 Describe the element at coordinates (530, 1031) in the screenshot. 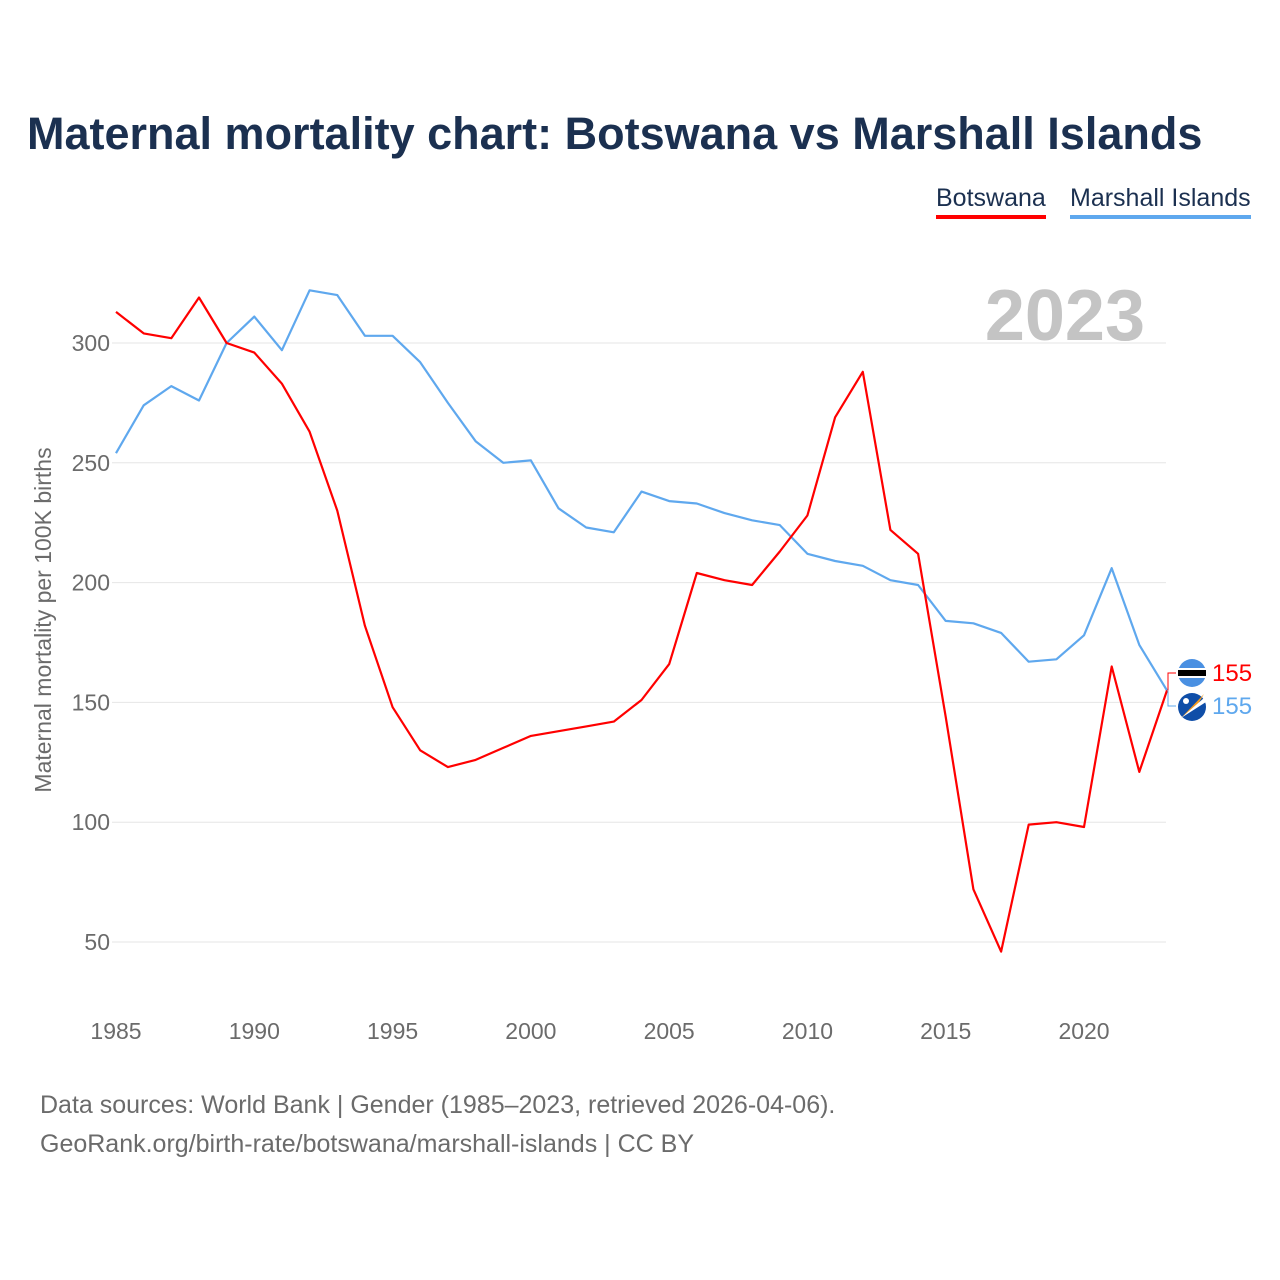

I see `x-tick-label: 2000` at that location.